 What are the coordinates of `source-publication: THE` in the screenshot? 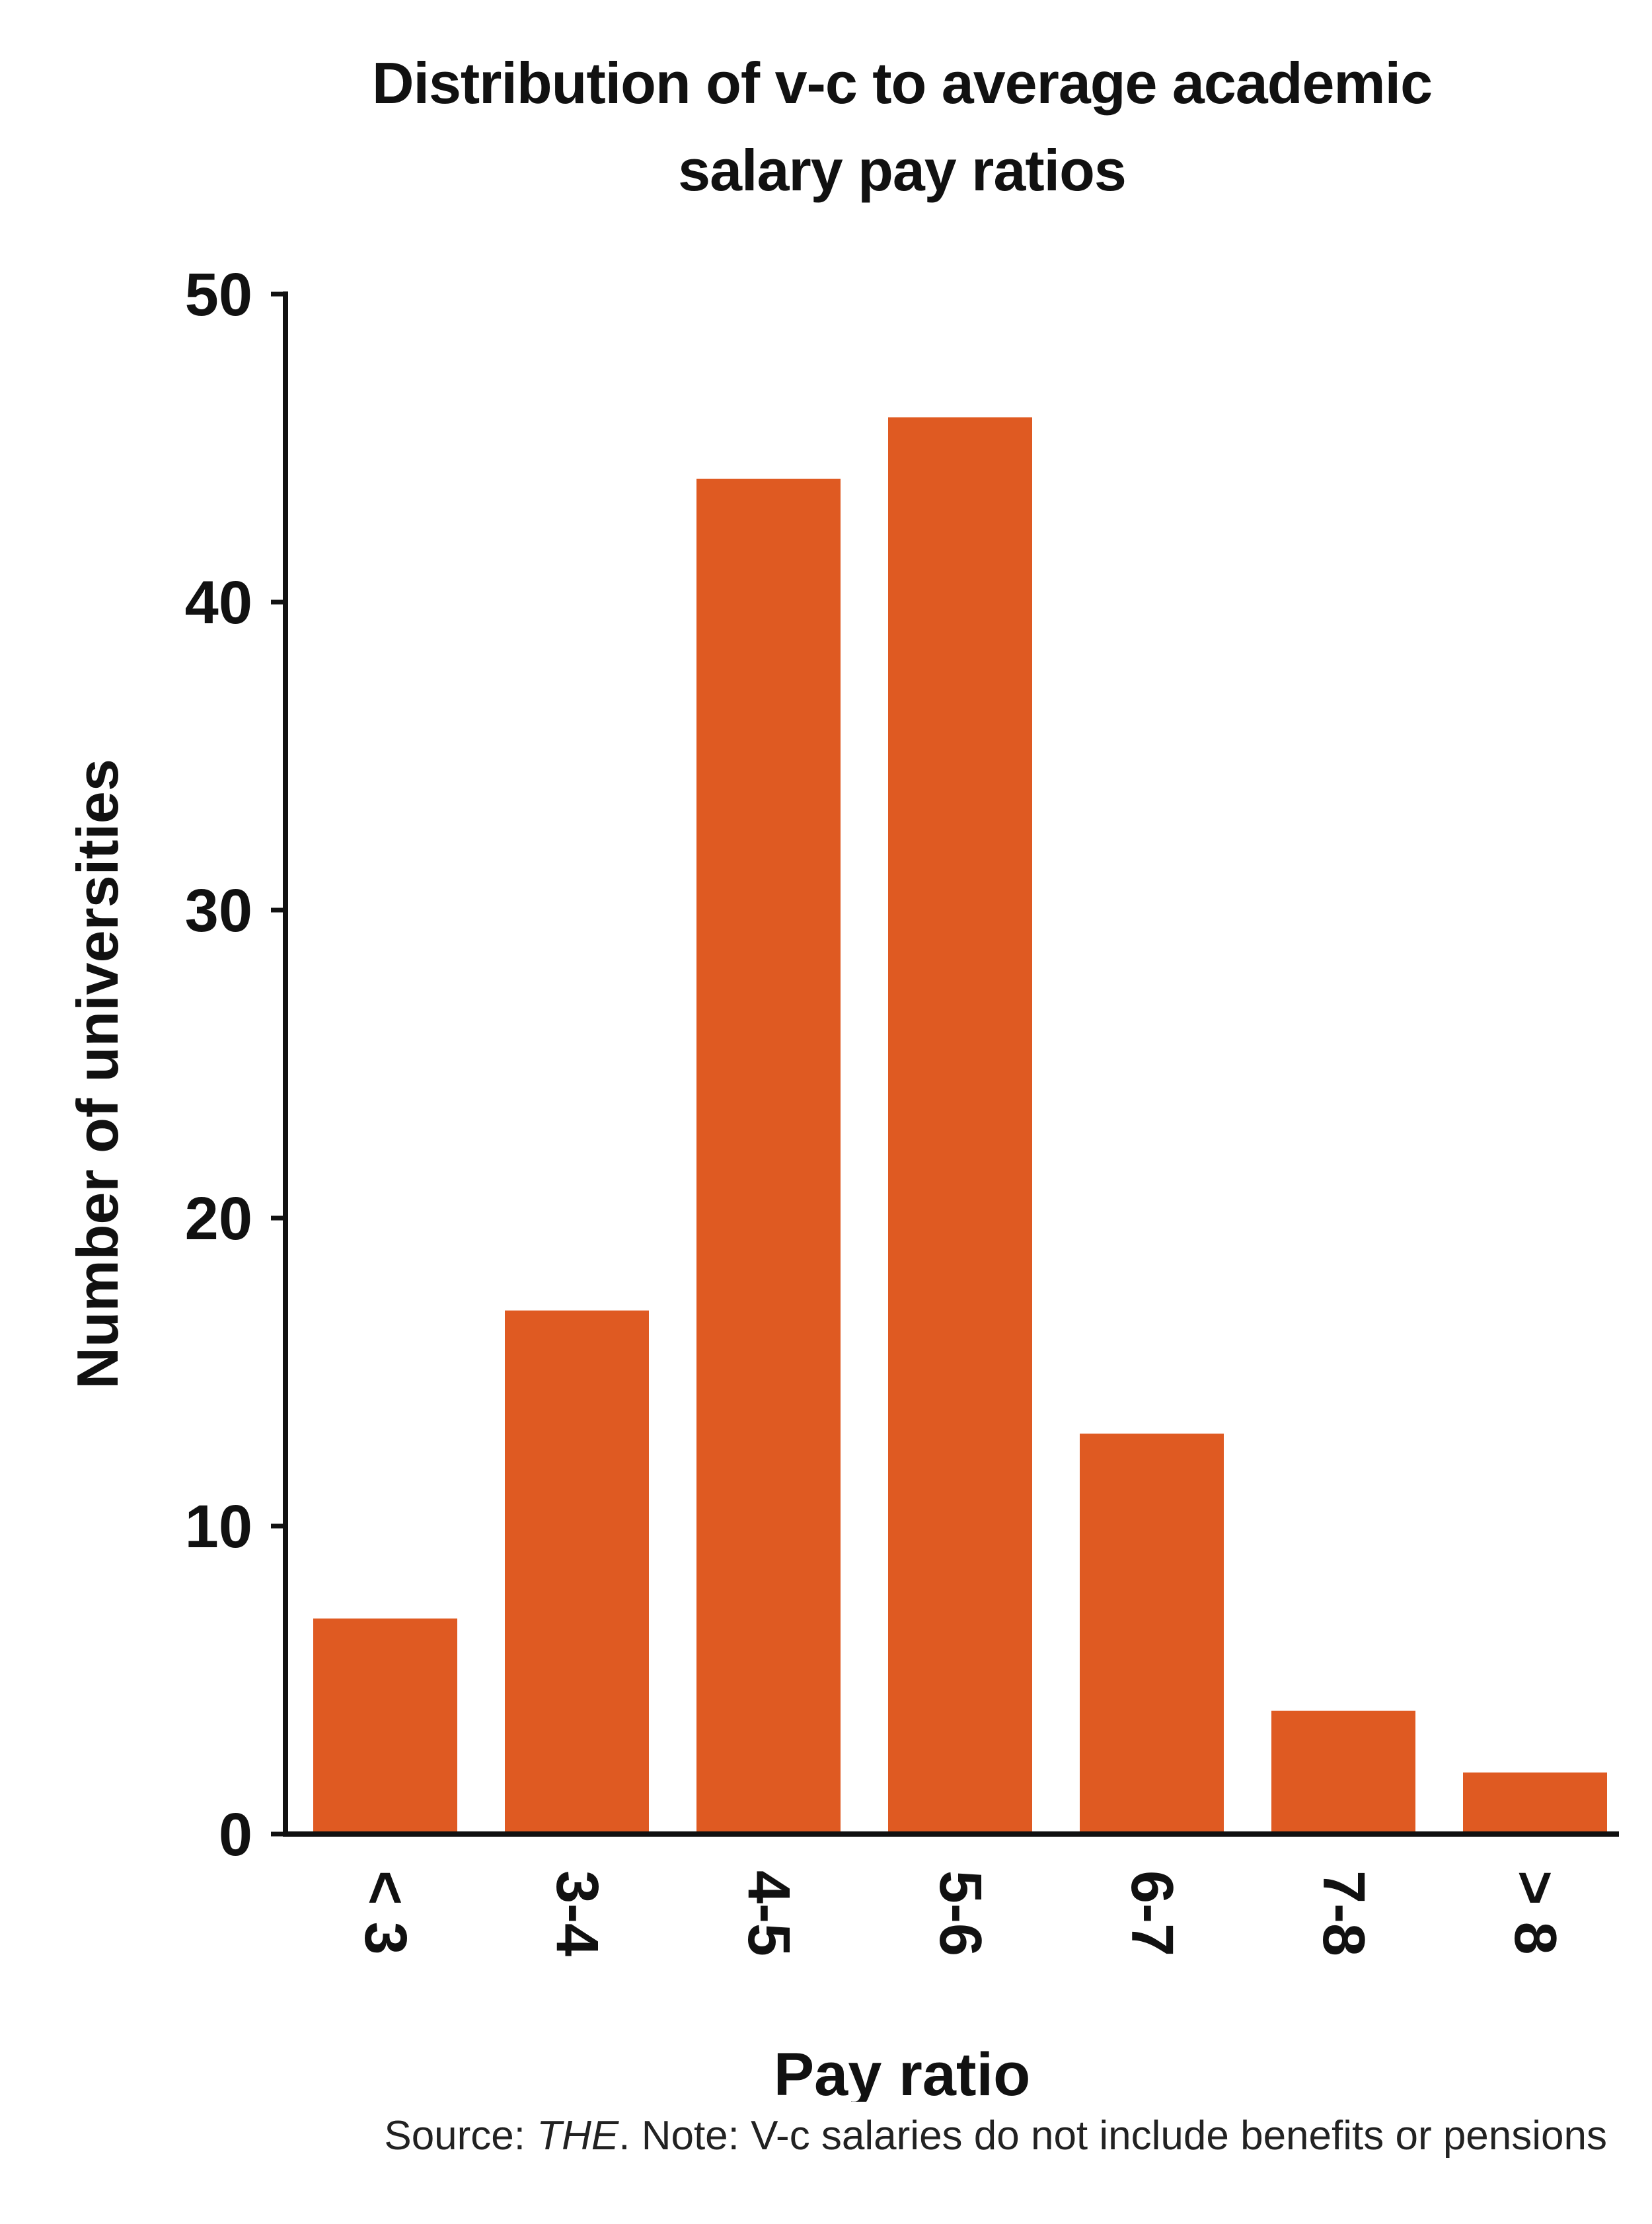 It's located at (578, 2136).